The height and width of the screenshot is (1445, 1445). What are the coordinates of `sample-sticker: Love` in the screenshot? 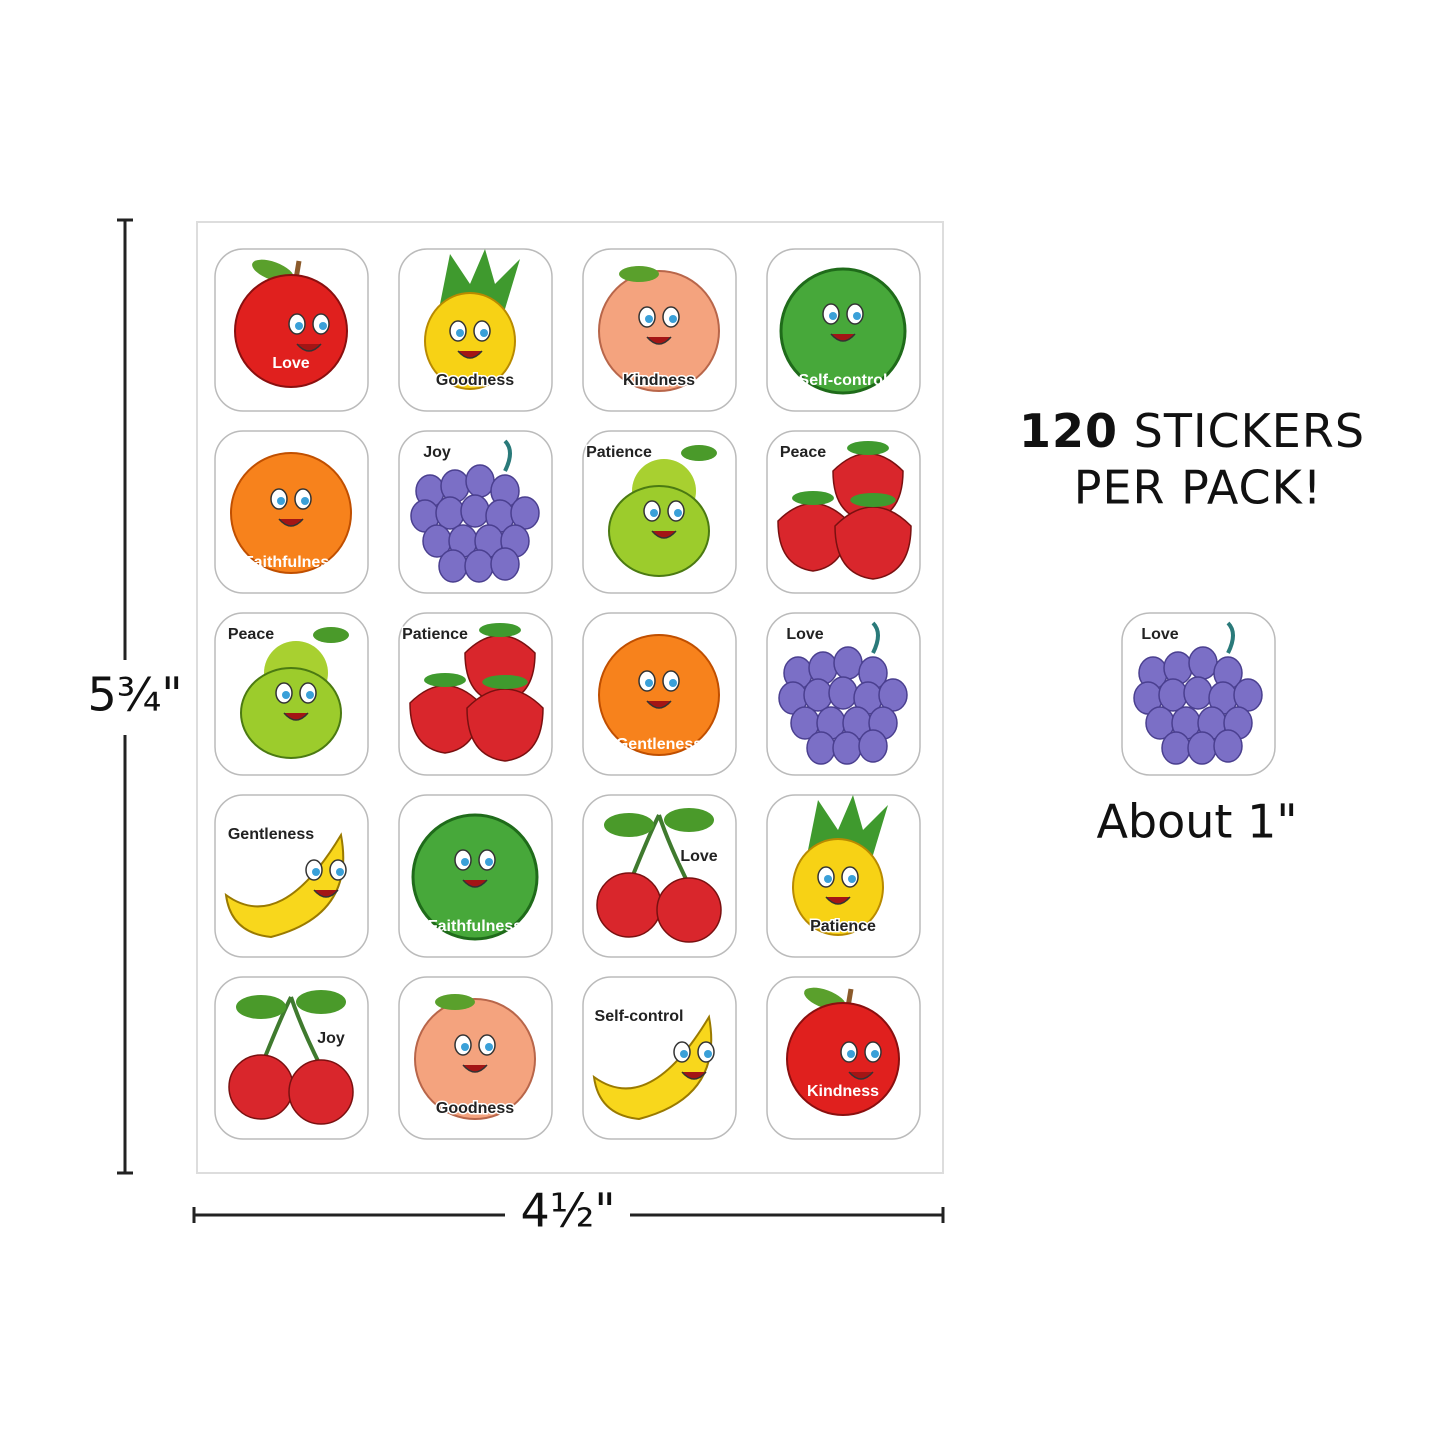 It's located at (1198, 694).